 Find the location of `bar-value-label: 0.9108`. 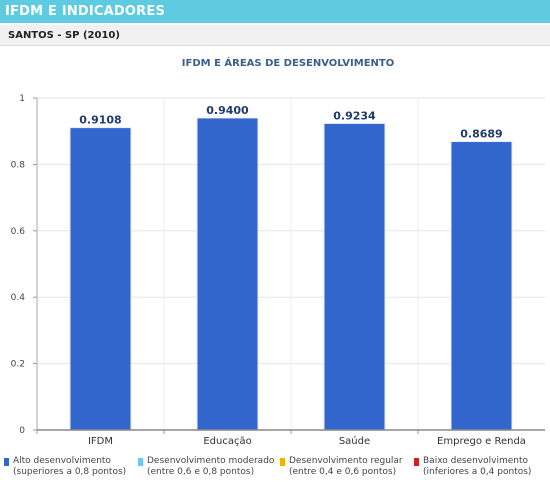

bar-value-label: 0.9108 is located at coordinates (100, 120).